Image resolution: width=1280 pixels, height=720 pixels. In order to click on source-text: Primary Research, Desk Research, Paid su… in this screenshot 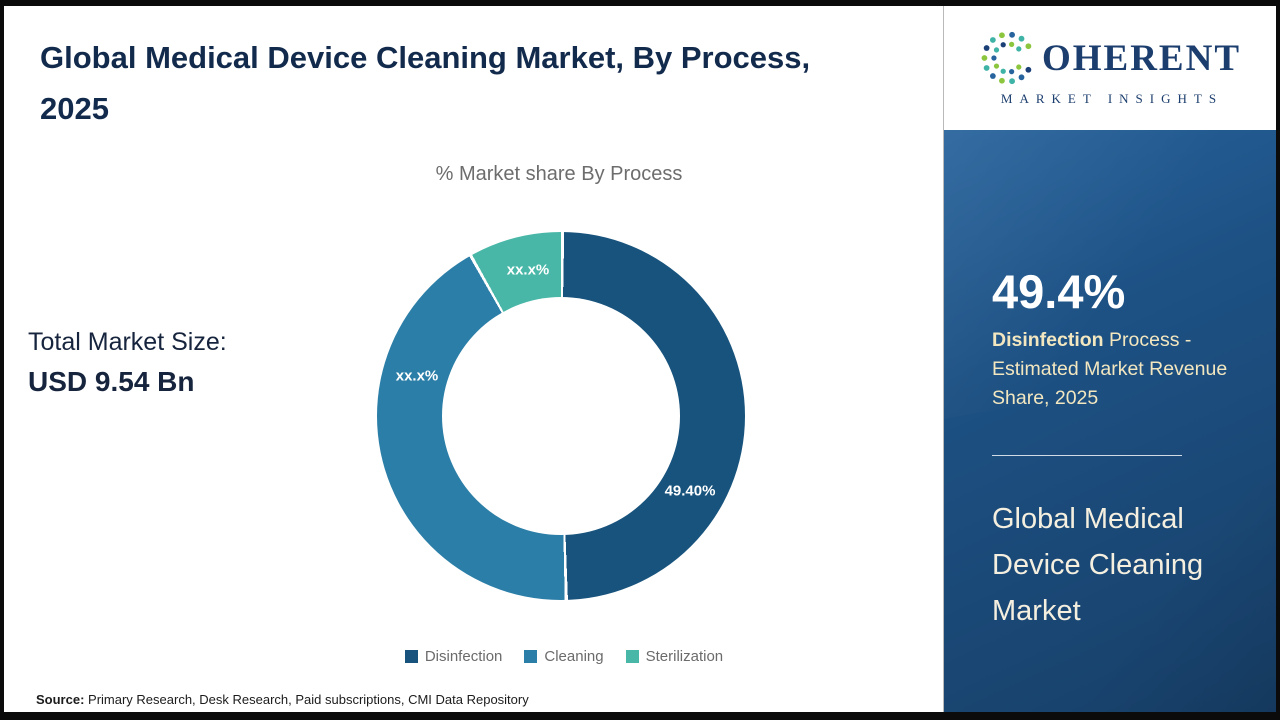, I will do `click(306, 699)`.